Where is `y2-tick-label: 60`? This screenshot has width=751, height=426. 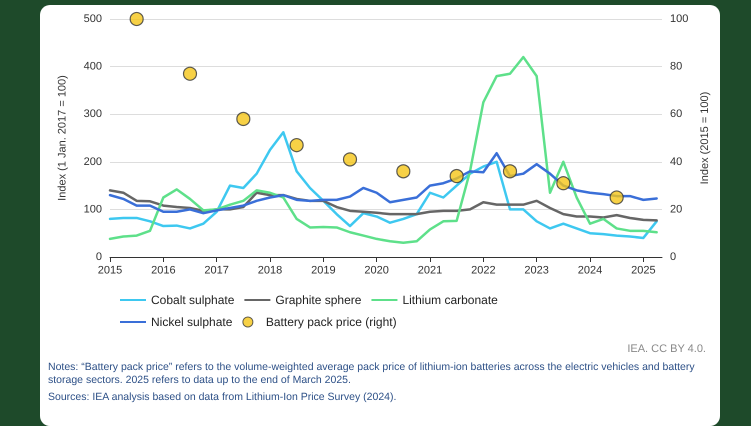 y2-tick-label: 60 is located at coordinates (676, 114).